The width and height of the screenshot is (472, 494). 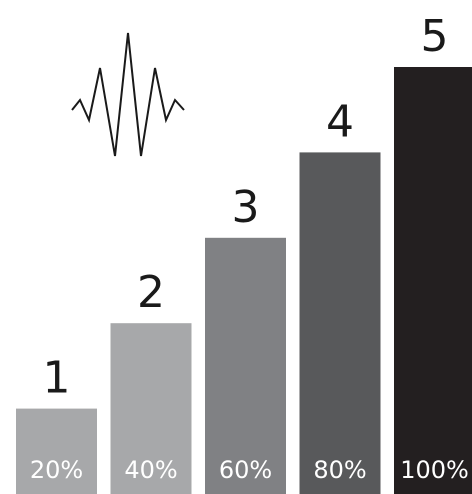 What do you see at coordinates (151, 292) in the screenshot?
I see `level-label-2: 2` at bounding box center [151, 292].